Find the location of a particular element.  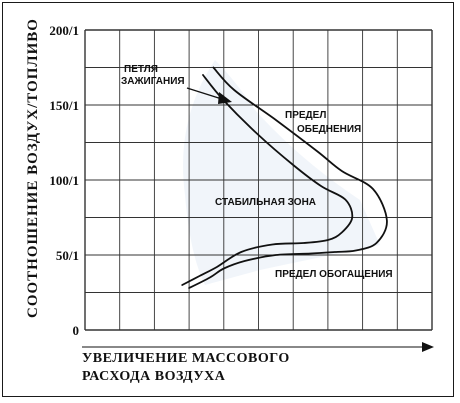

y-tick-labels: 0 50/1 100/1 150/1 200/1 is located at coordinates (64, 180).